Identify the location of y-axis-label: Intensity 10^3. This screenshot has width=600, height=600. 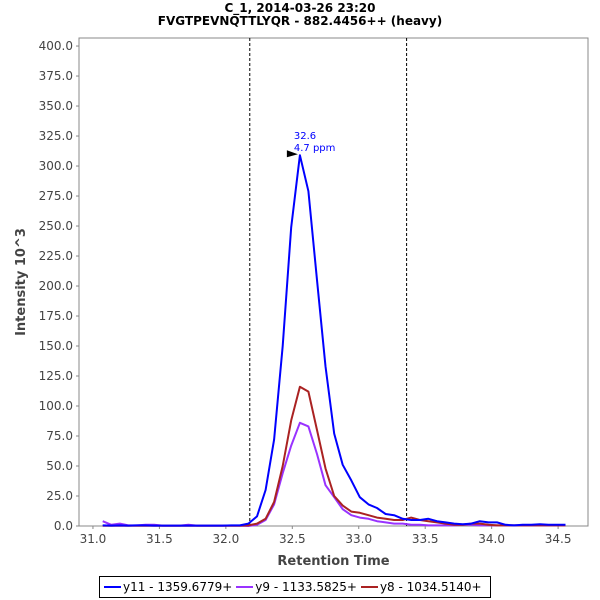
(21, 282).